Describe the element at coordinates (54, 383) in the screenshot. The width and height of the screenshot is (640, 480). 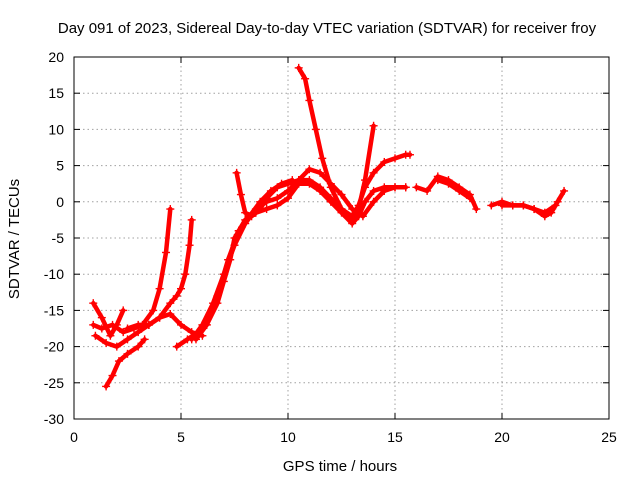
I see `y-tick-label: -25` at that location.